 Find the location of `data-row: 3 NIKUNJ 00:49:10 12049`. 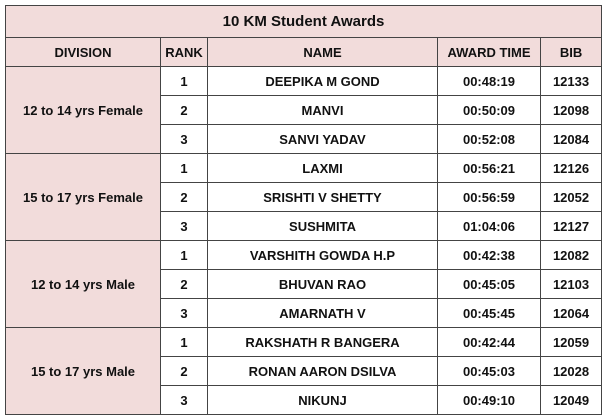

data-row: 3 NIKUNJ 00:49:10 12049 is located at coordinates (304, 400).